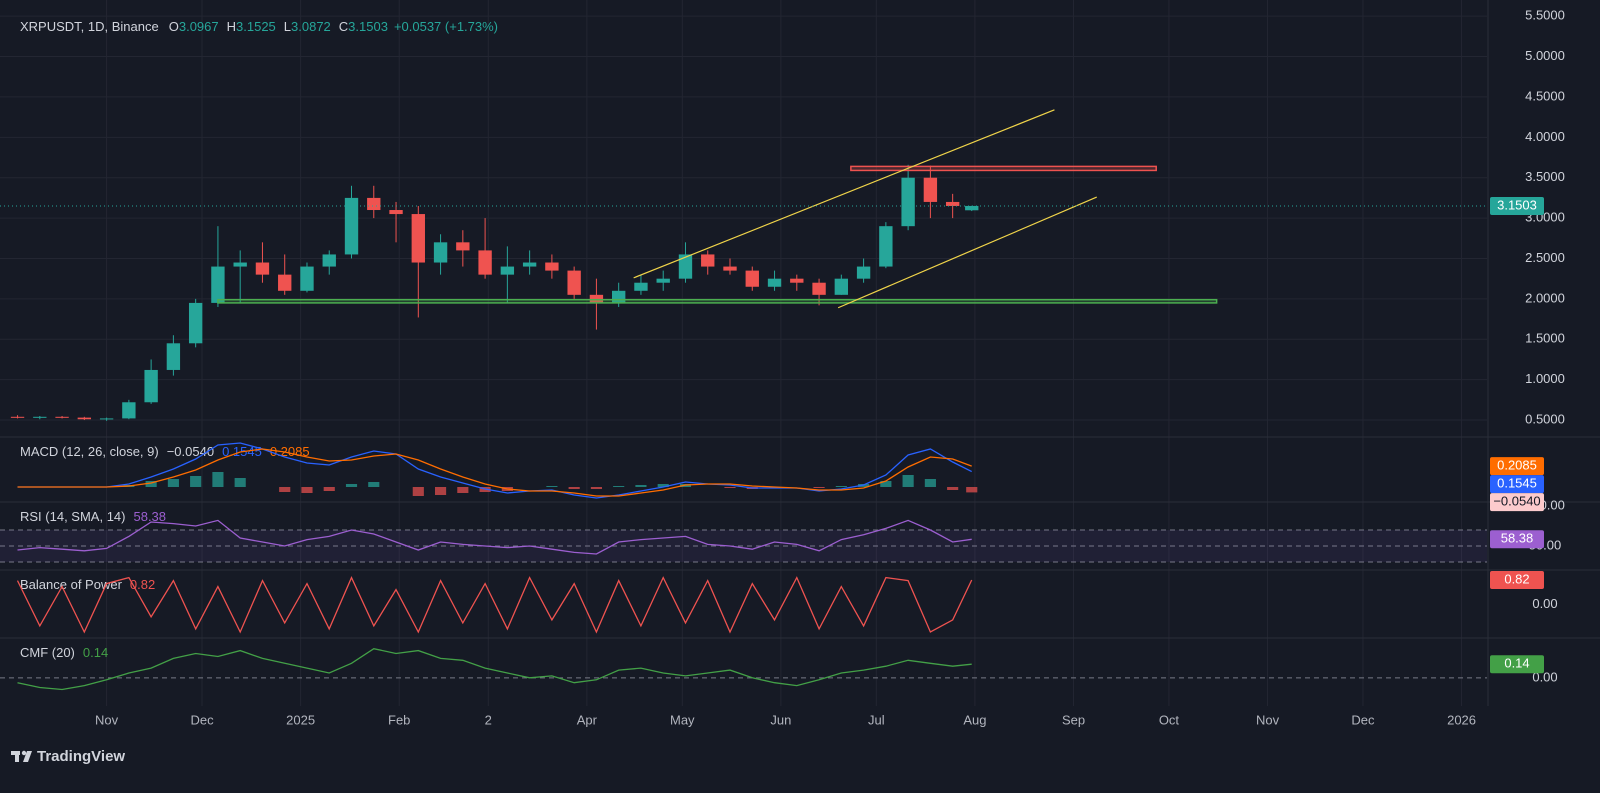  What do you see at coordinates (300, 719) in the screenshot?
I see `x-tick-label: 2025` at bounding box center [300, 719].